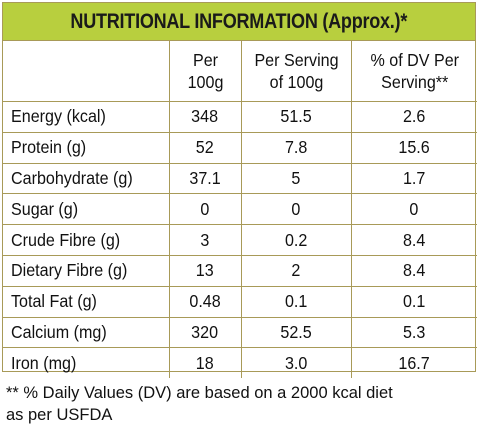  I want to click on table-row: Energy (kcal) 348 51.5 2.6, so click(240, 117).